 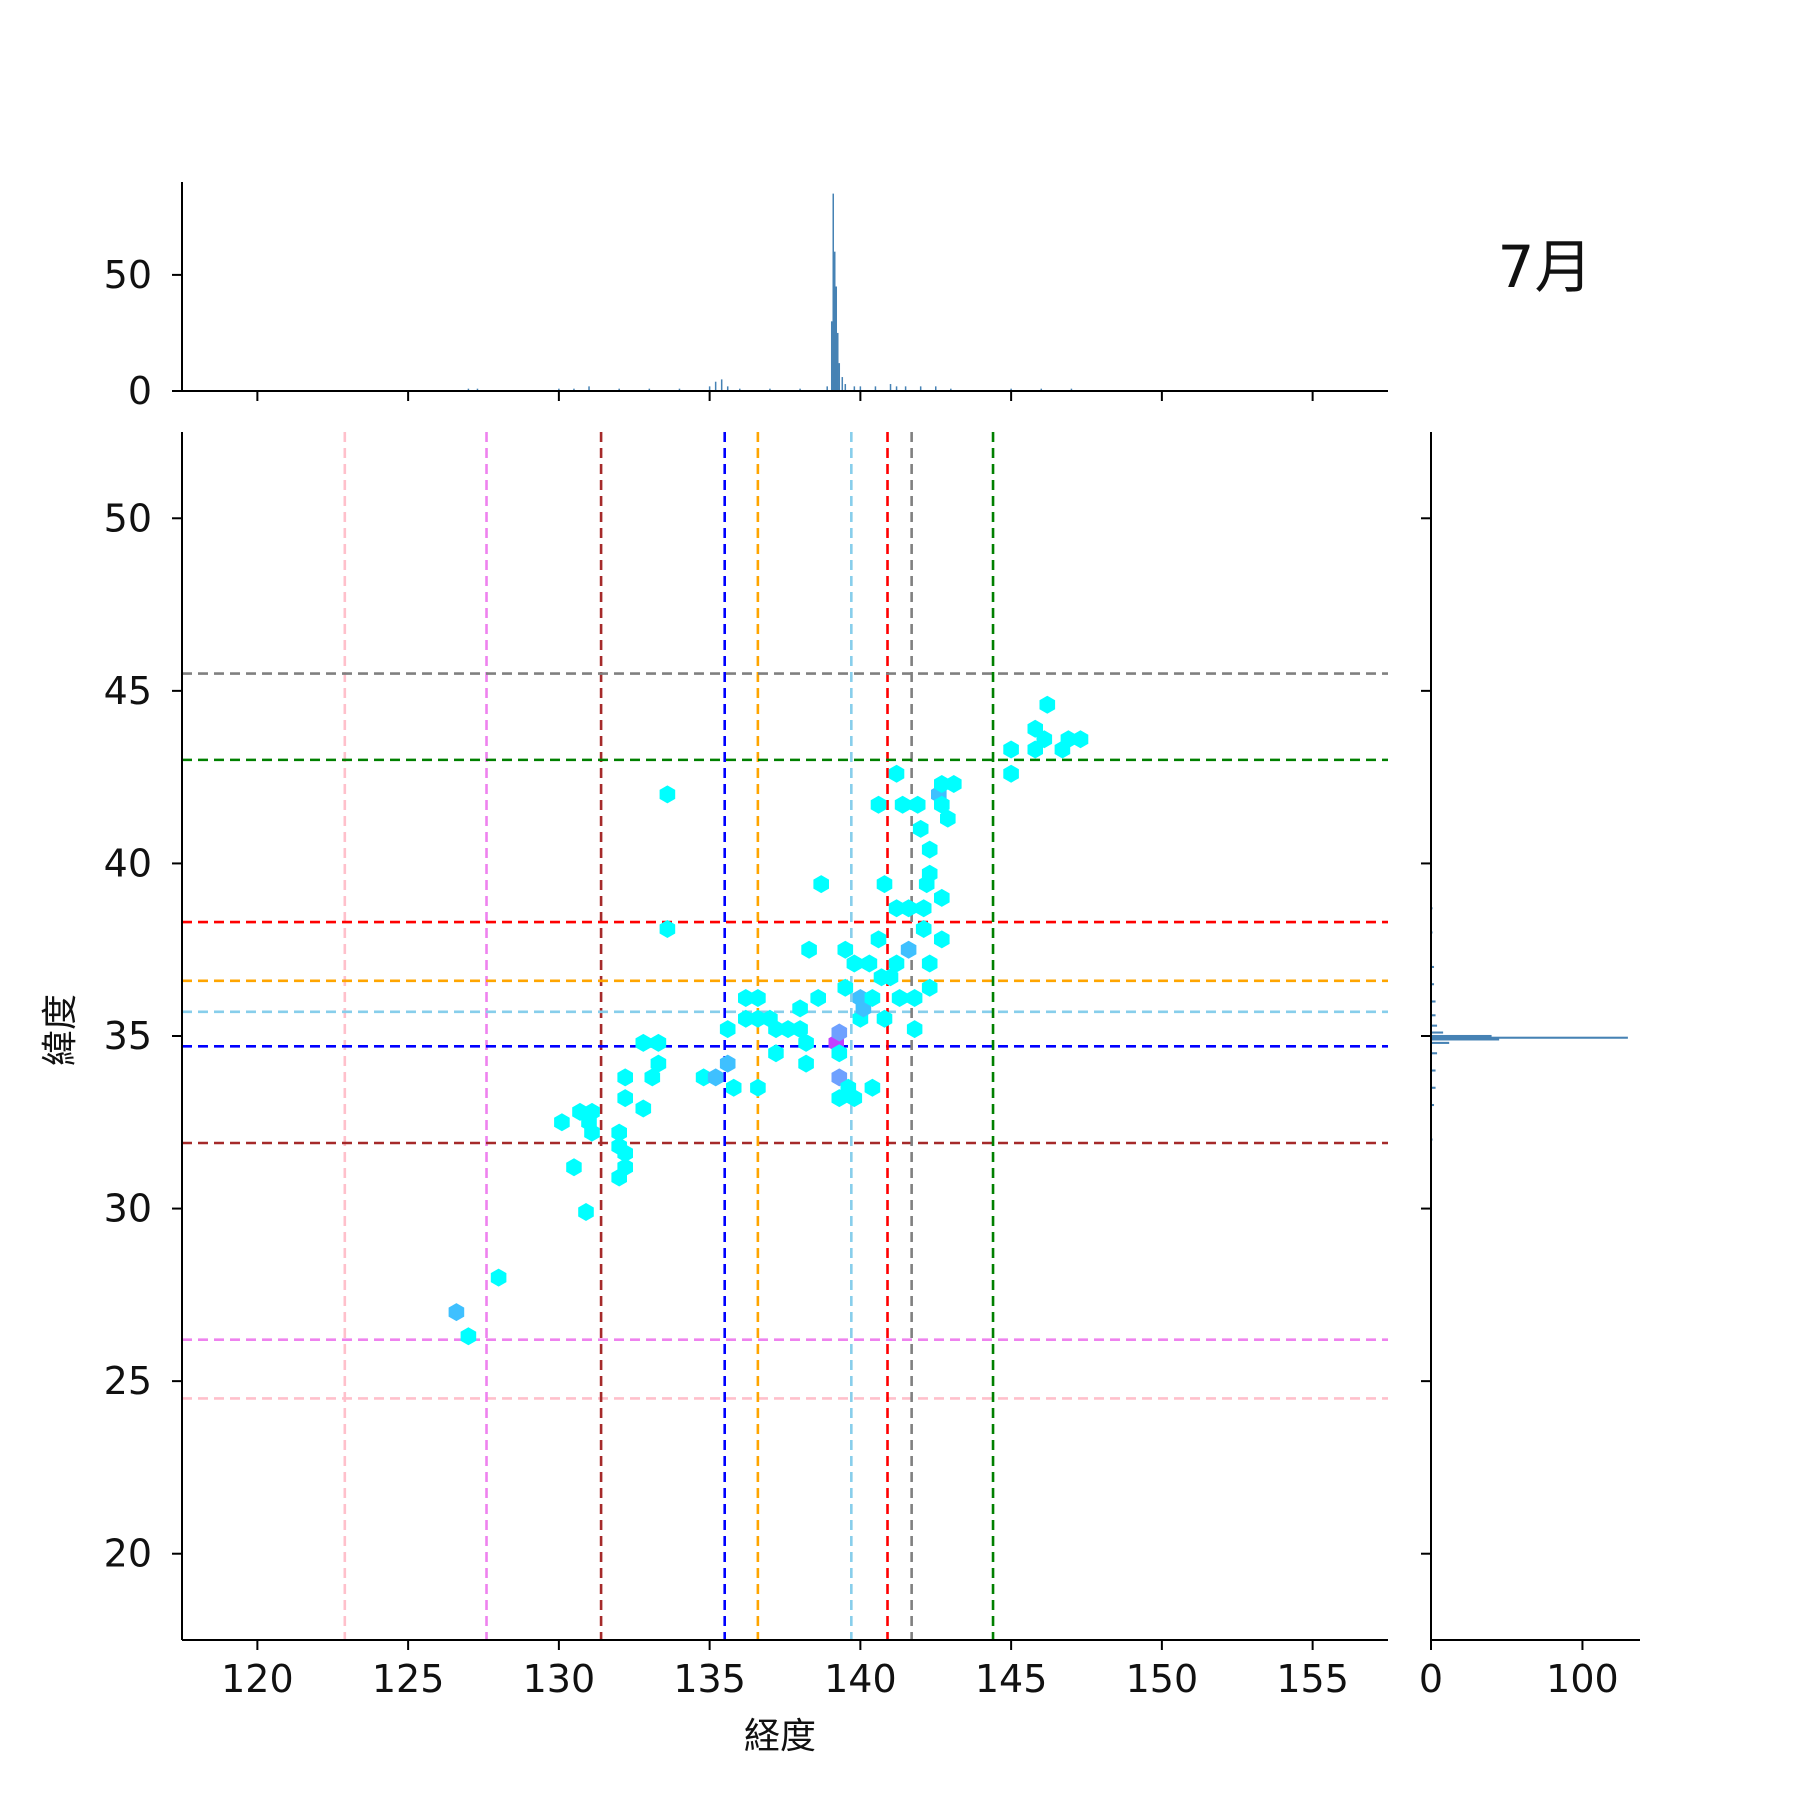 I want to click on y-tick-label: 50, so click(x=128, y=518).